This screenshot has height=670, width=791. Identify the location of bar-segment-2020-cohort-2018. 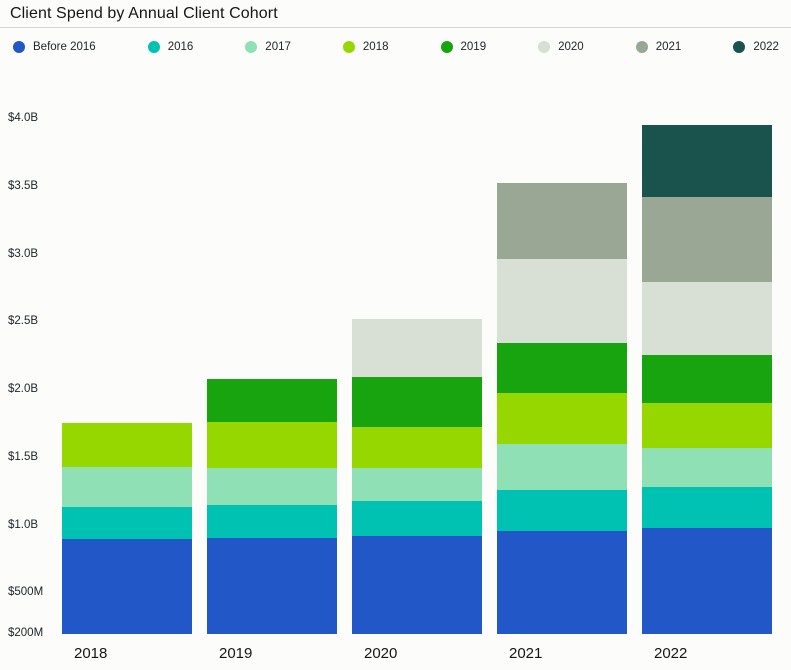
(417, 447).